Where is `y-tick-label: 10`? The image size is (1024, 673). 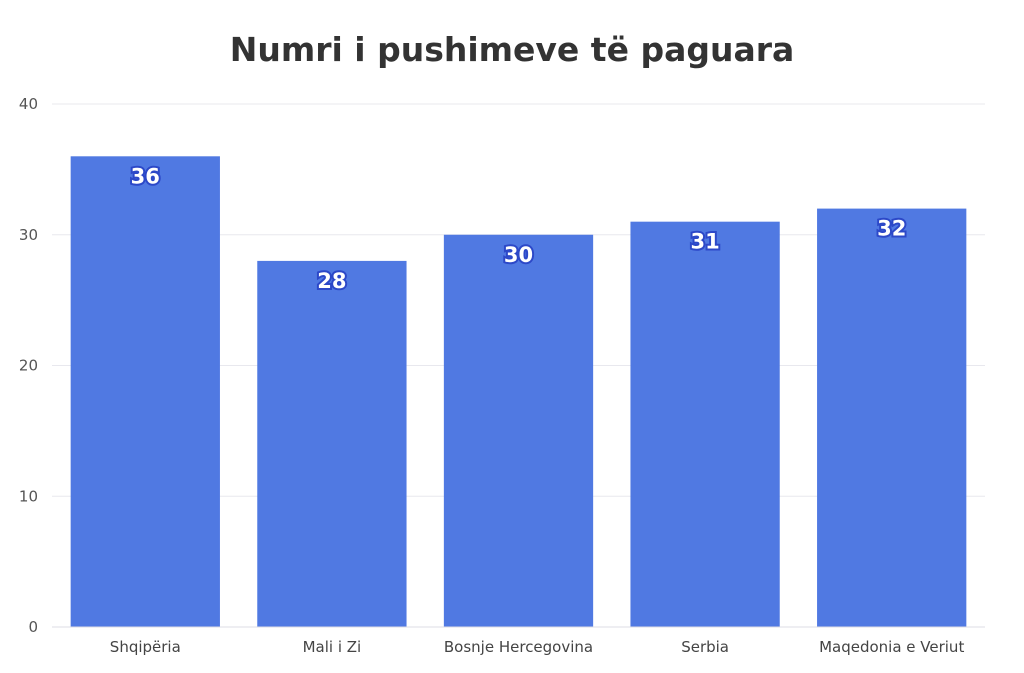
y-tick-label: 10 is located at coordinates (28, 496).